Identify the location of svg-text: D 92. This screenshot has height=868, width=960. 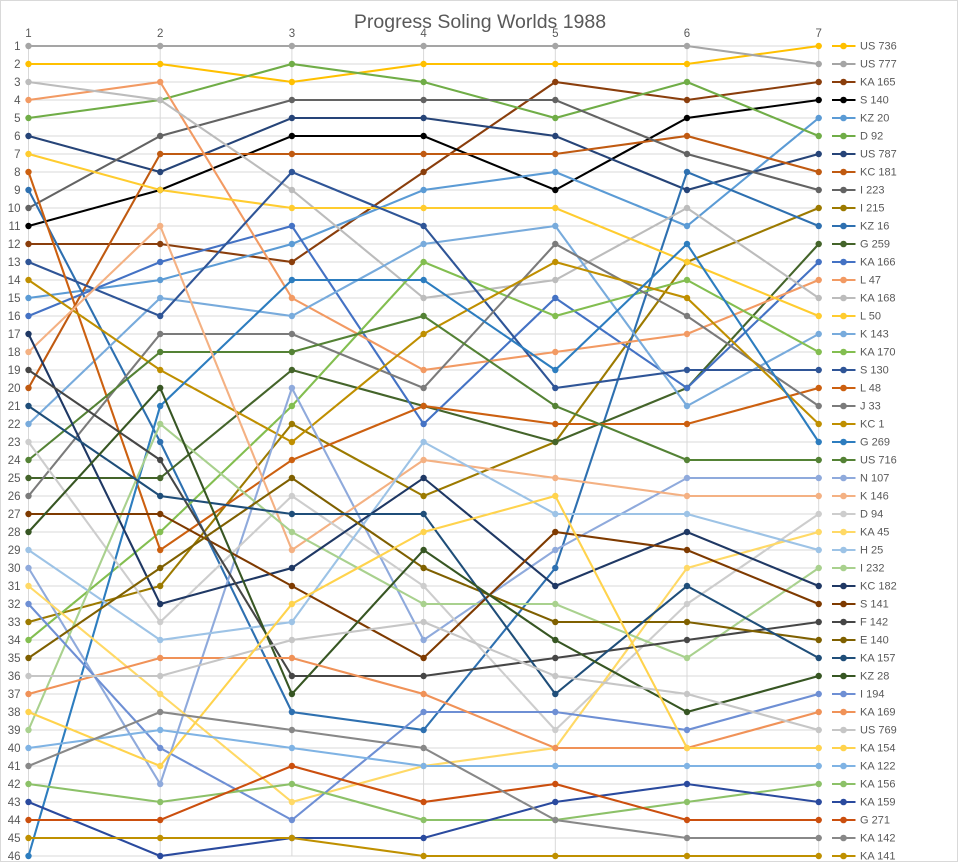
(871, 137).